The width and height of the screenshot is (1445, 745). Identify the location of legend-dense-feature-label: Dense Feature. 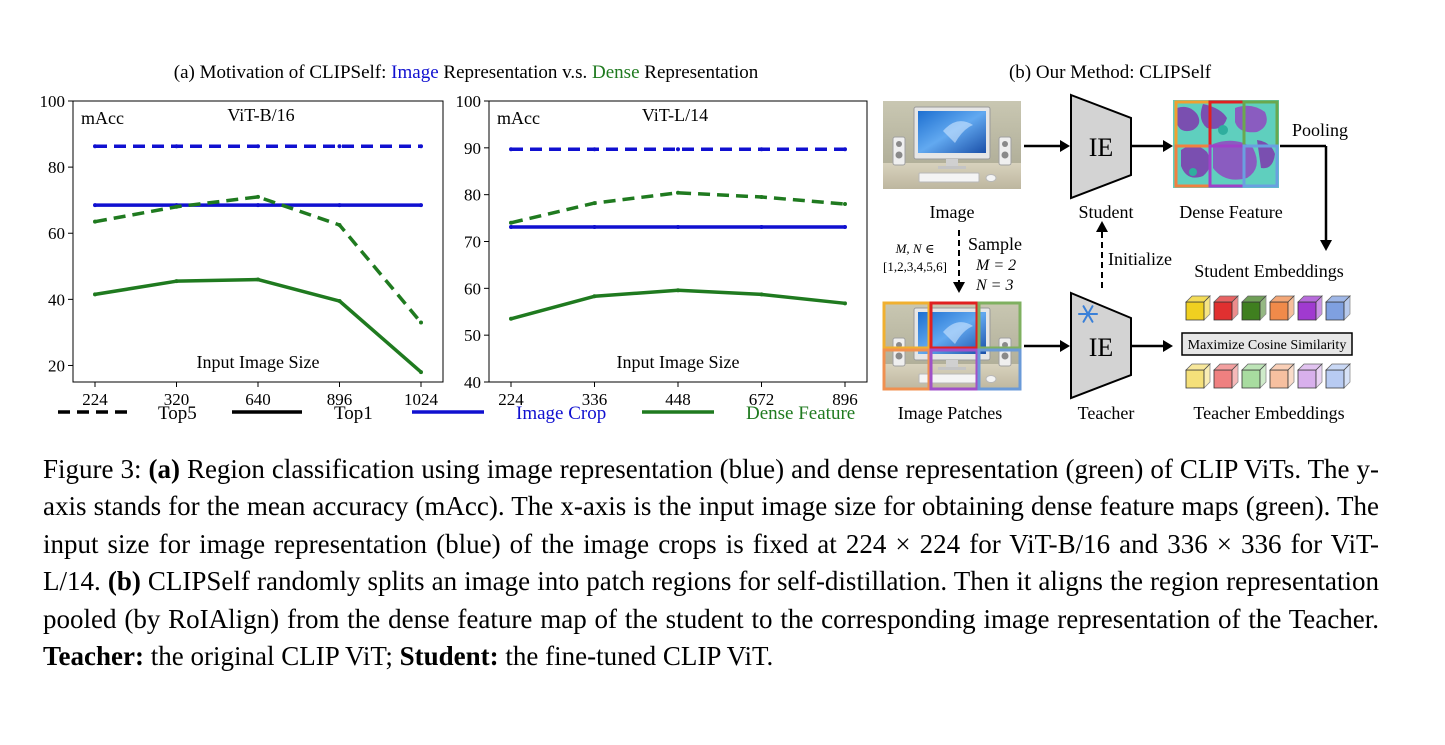
(800, 413).